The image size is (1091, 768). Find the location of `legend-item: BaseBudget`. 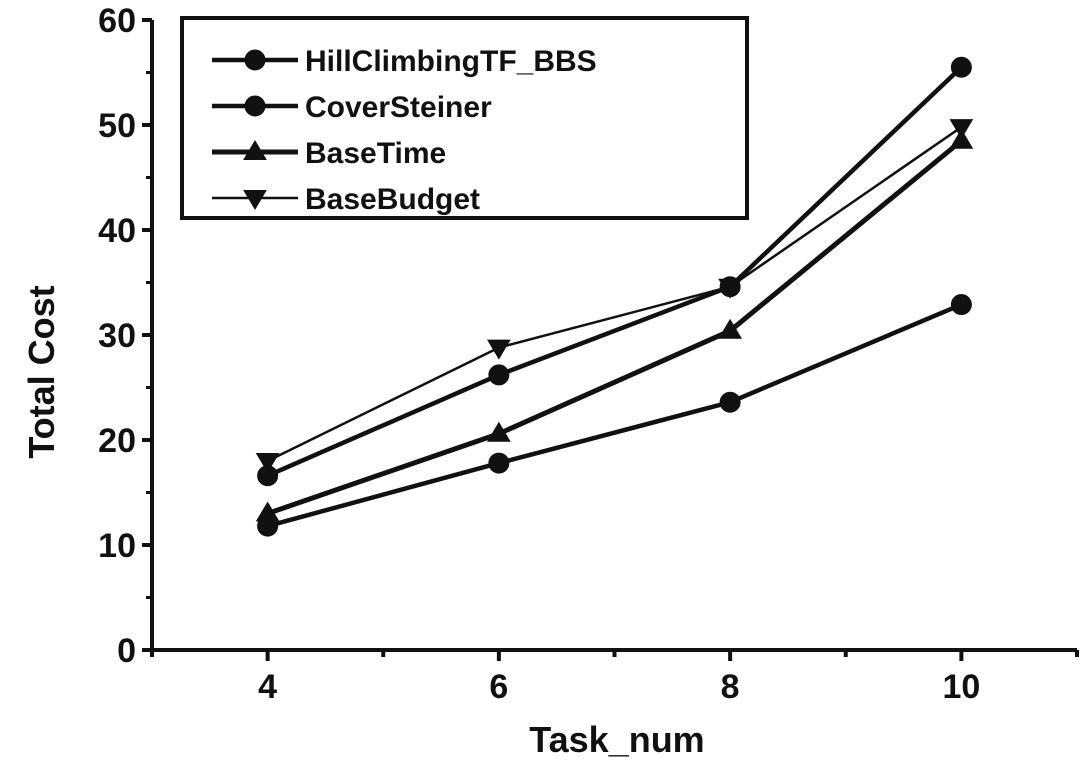

legend-item: BaseBudget is located at coordinates (346, 199).